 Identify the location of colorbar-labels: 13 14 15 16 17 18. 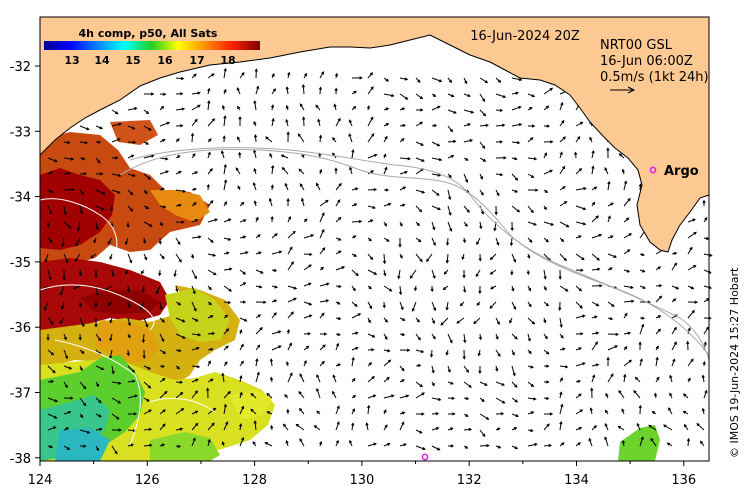
(149, 60).